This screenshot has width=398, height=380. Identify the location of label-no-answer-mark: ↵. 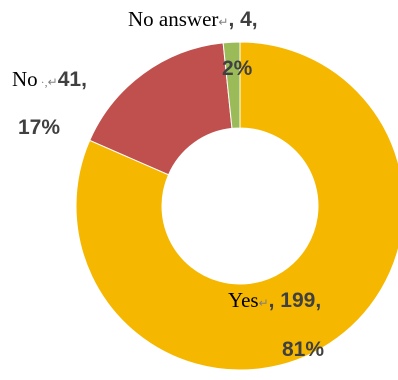
(223, 22).